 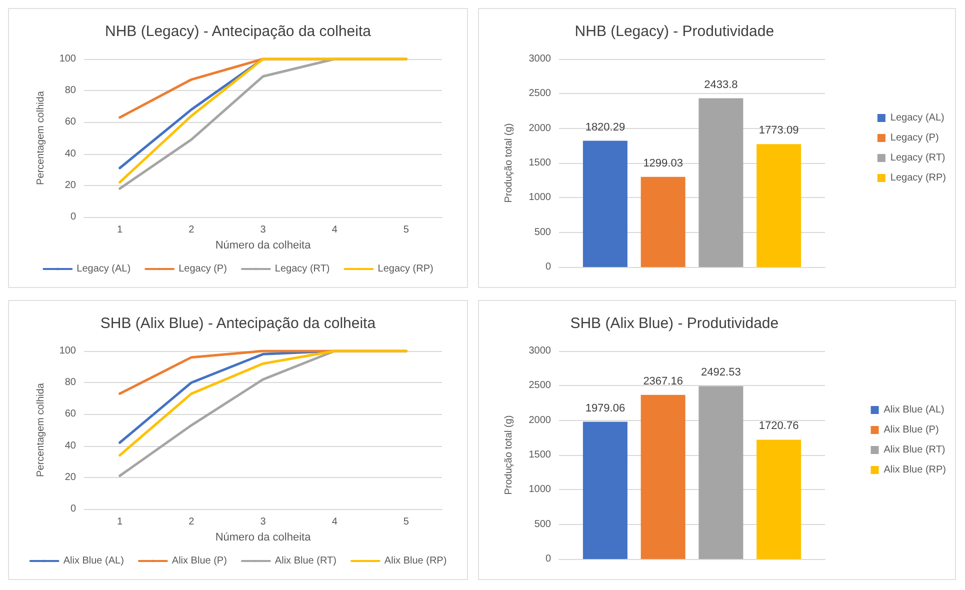 What do you see at coordinates (663, 381) in the screenshot?
I see `data-label: 2367.16` at bounding box center [663, 381].